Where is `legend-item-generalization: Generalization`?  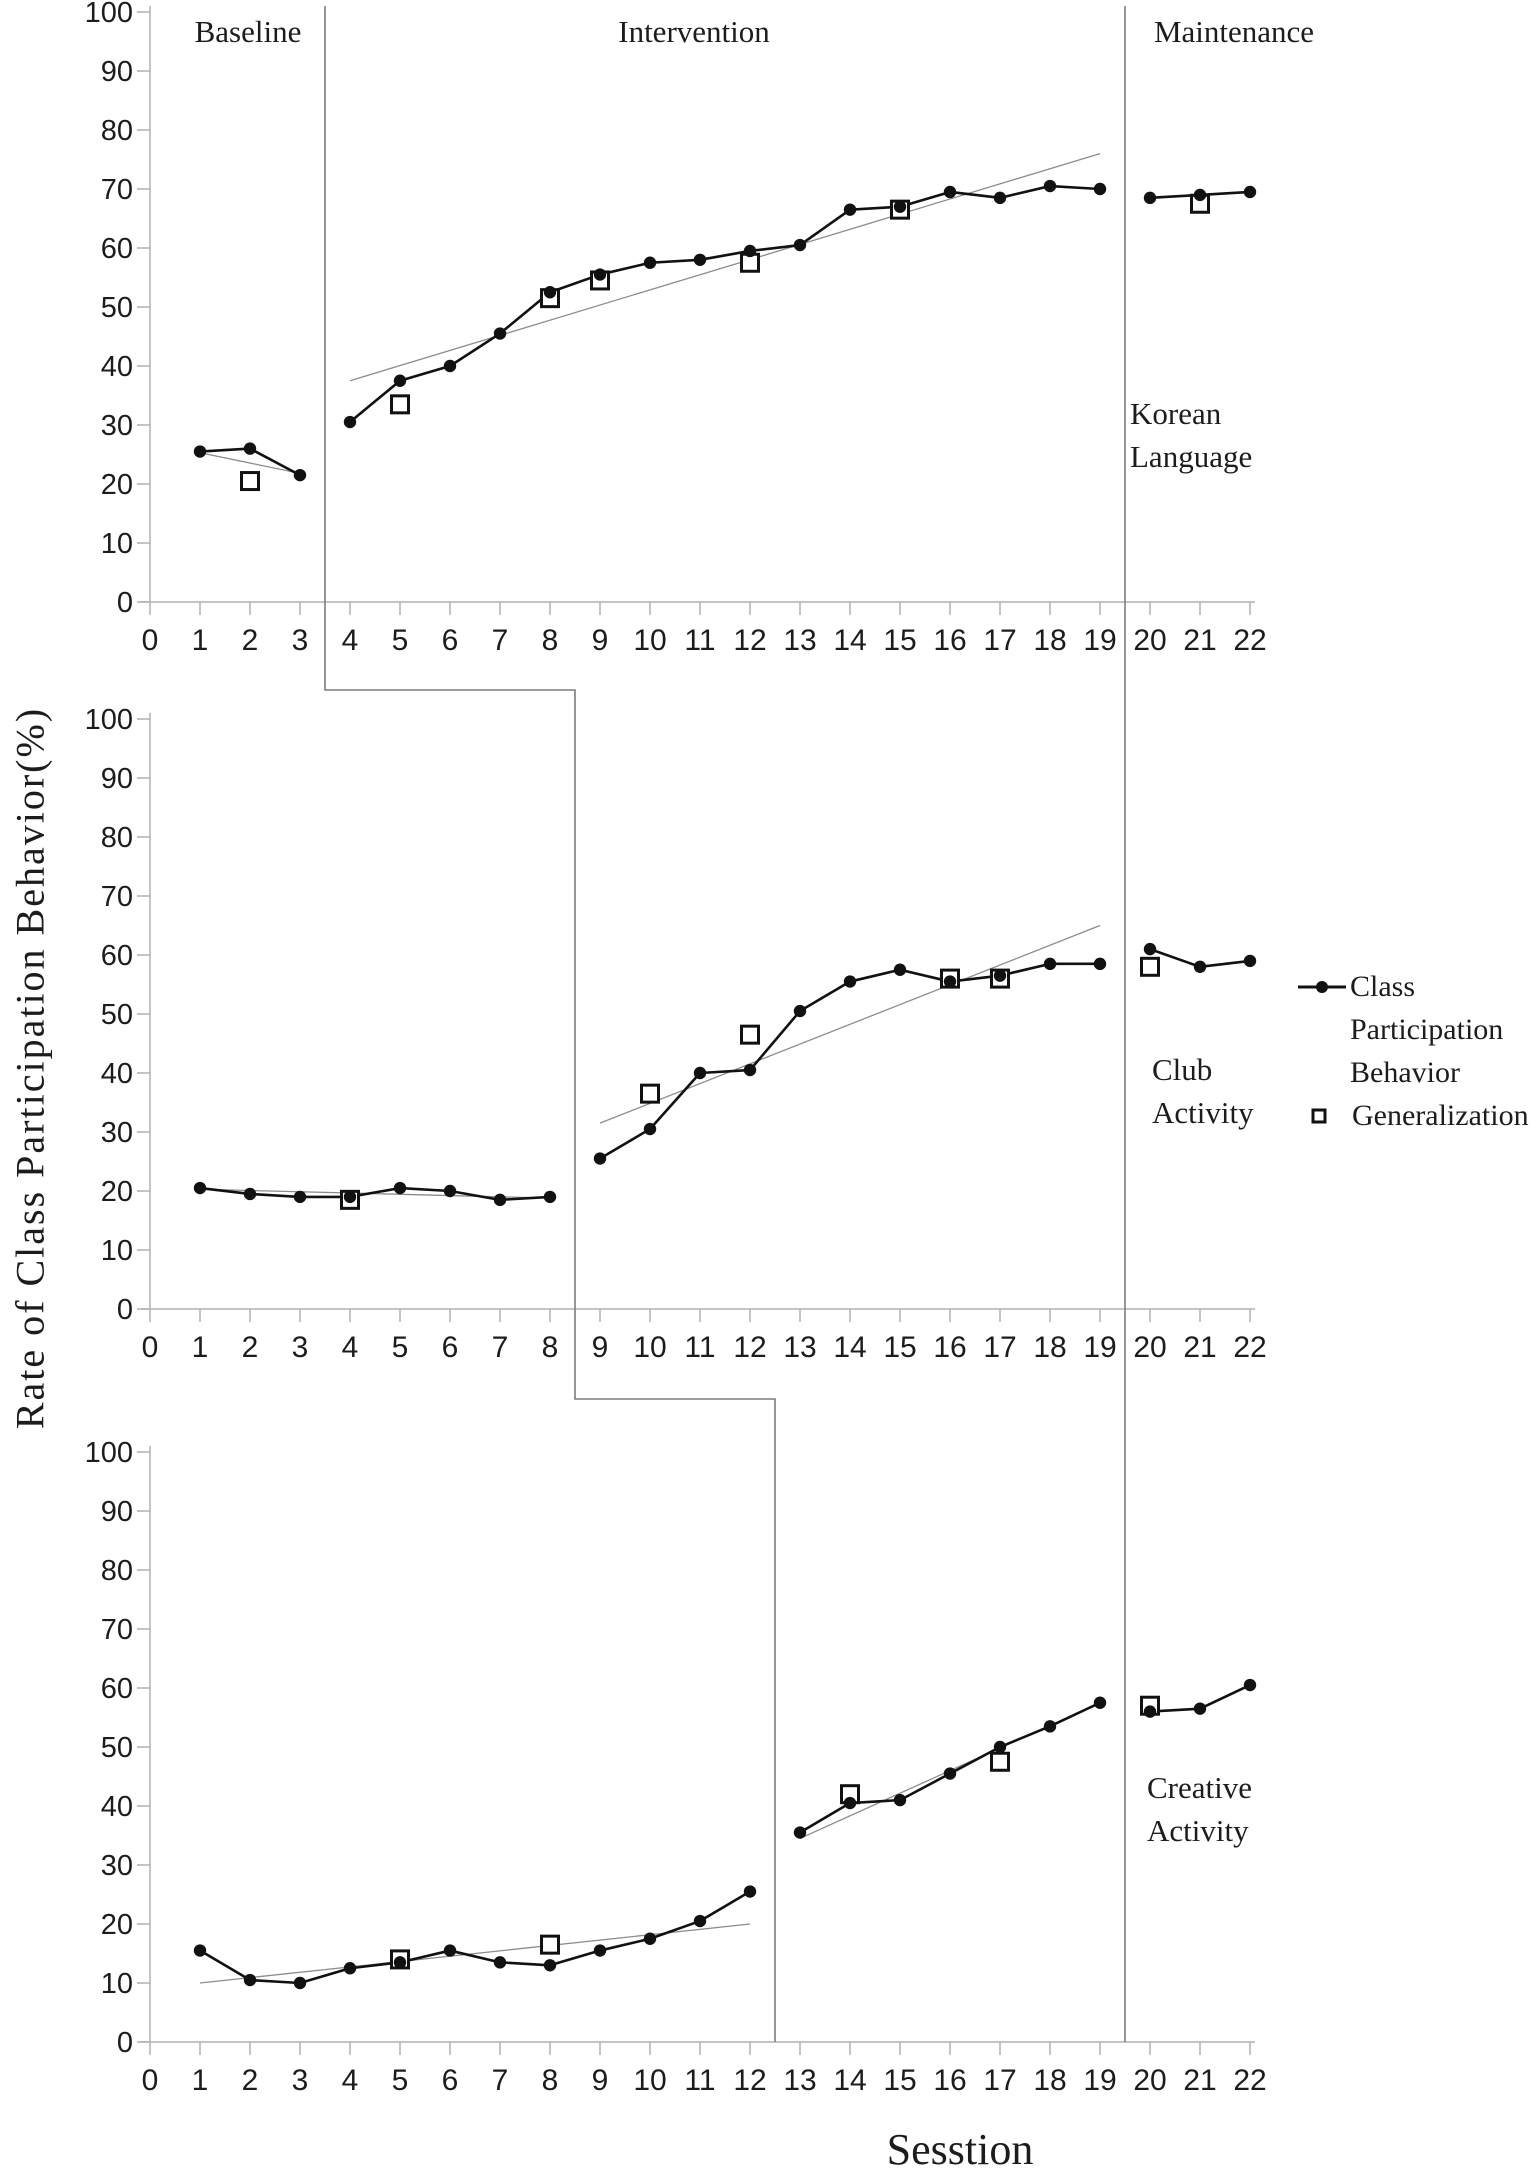 legend-item-generalization: Generalization is located at coordinates (1413, 1115).